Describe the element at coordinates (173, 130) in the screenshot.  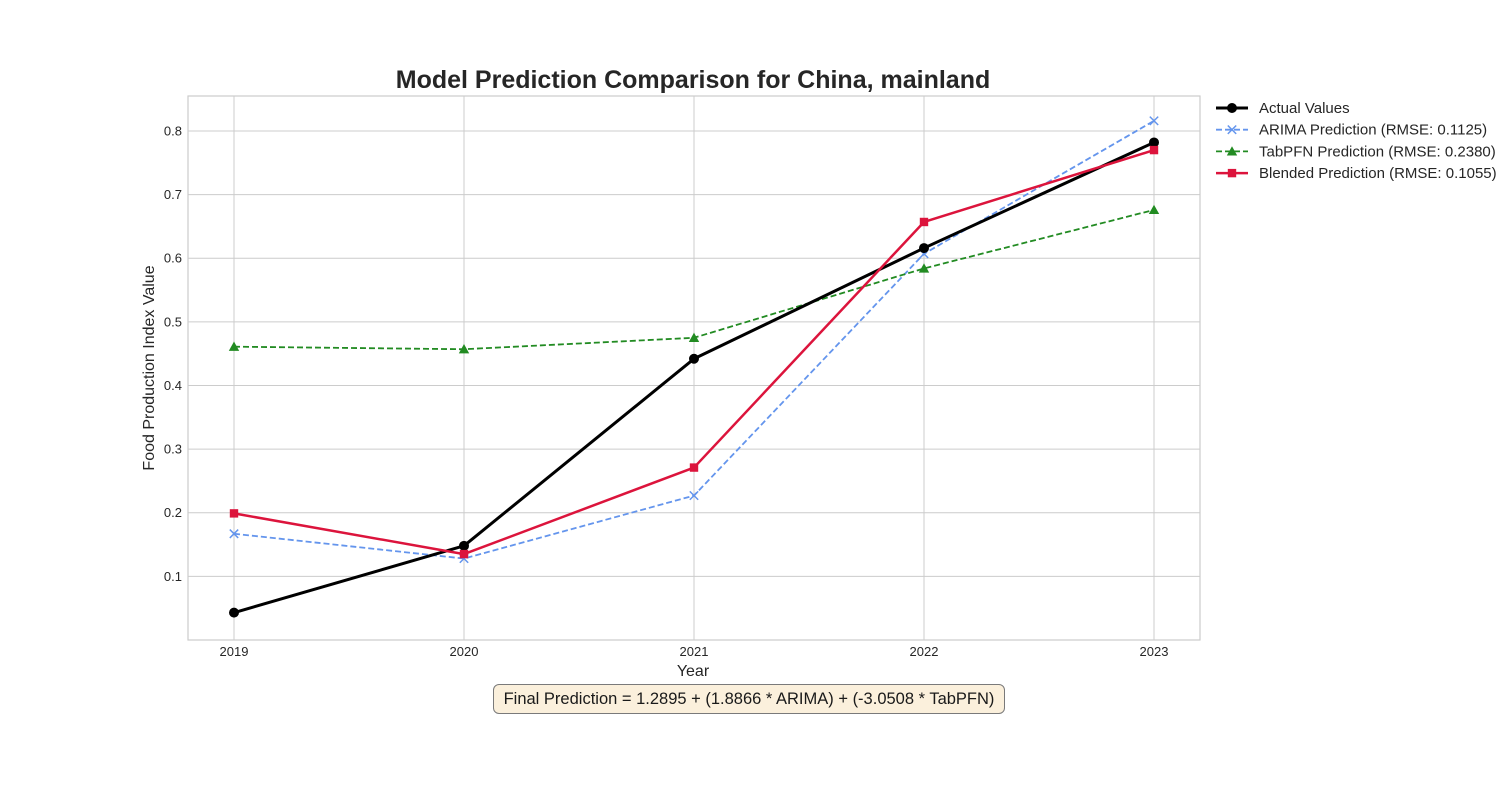
I see `y-tick-label: 0.8` at that location.